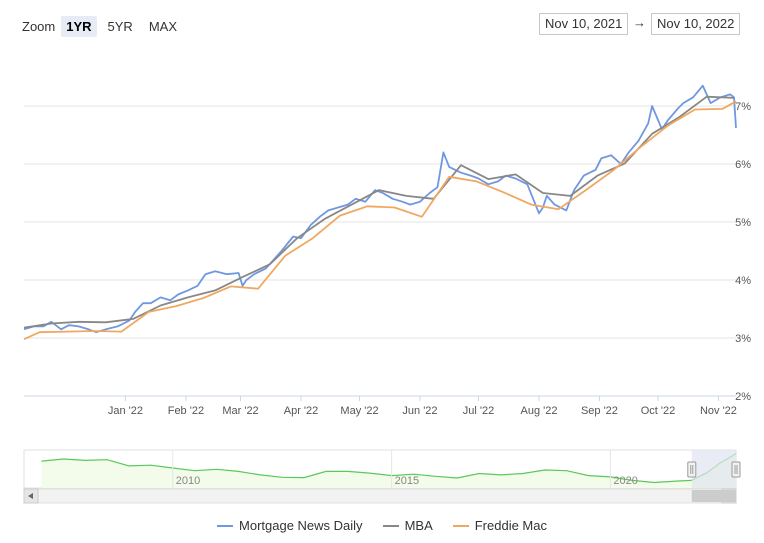 This screenshot has height=543, width=764. I want to click on navigator-handle-left, so click(692, 469).